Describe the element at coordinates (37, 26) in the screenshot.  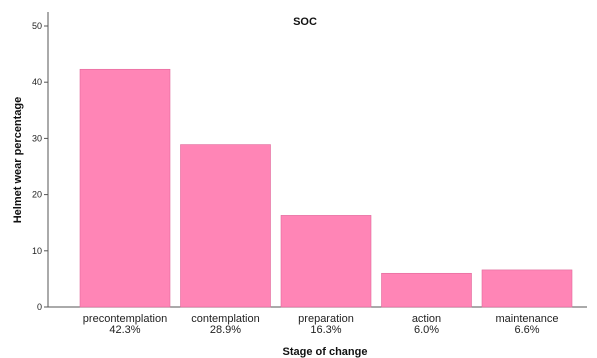
I see `y-tick-label: 50` at that location.